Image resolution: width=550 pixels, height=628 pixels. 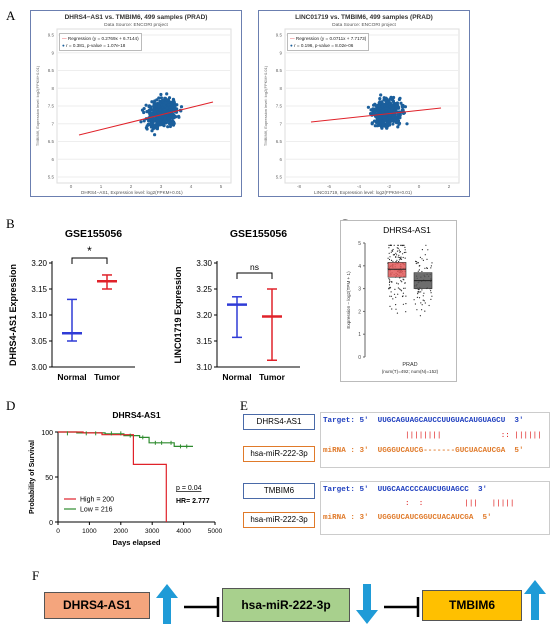 I want to click on node-tmbim6: TMBIM6, so click(x=472, y=605).